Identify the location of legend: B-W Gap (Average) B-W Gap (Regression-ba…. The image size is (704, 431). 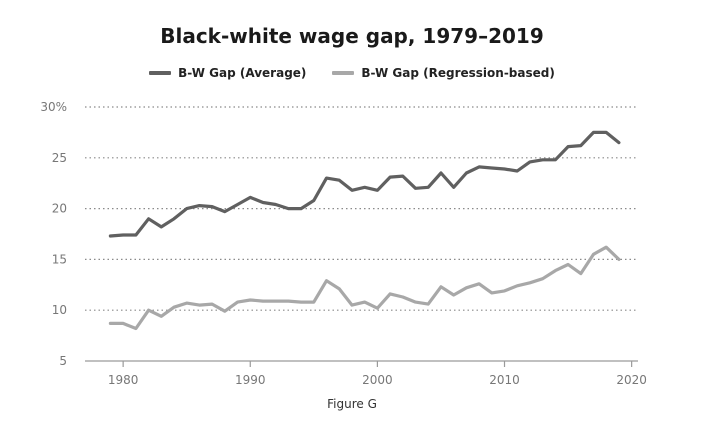
(352, 73).